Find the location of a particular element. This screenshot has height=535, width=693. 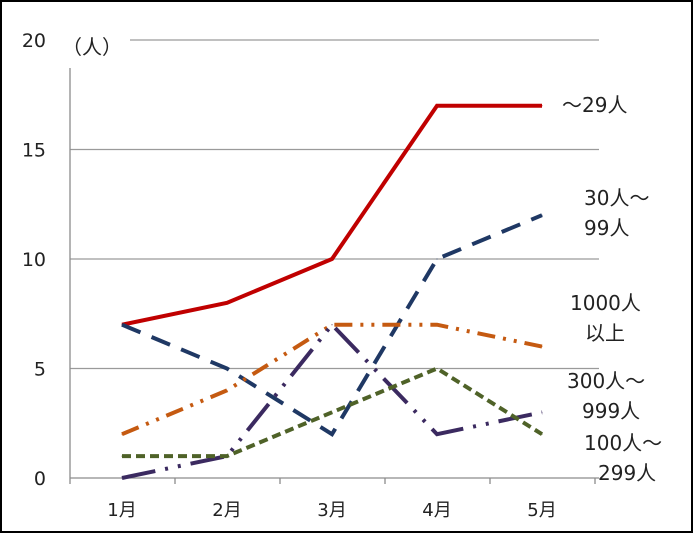

y-axis-unit-label: （人） is located at coordinates (92, 47).